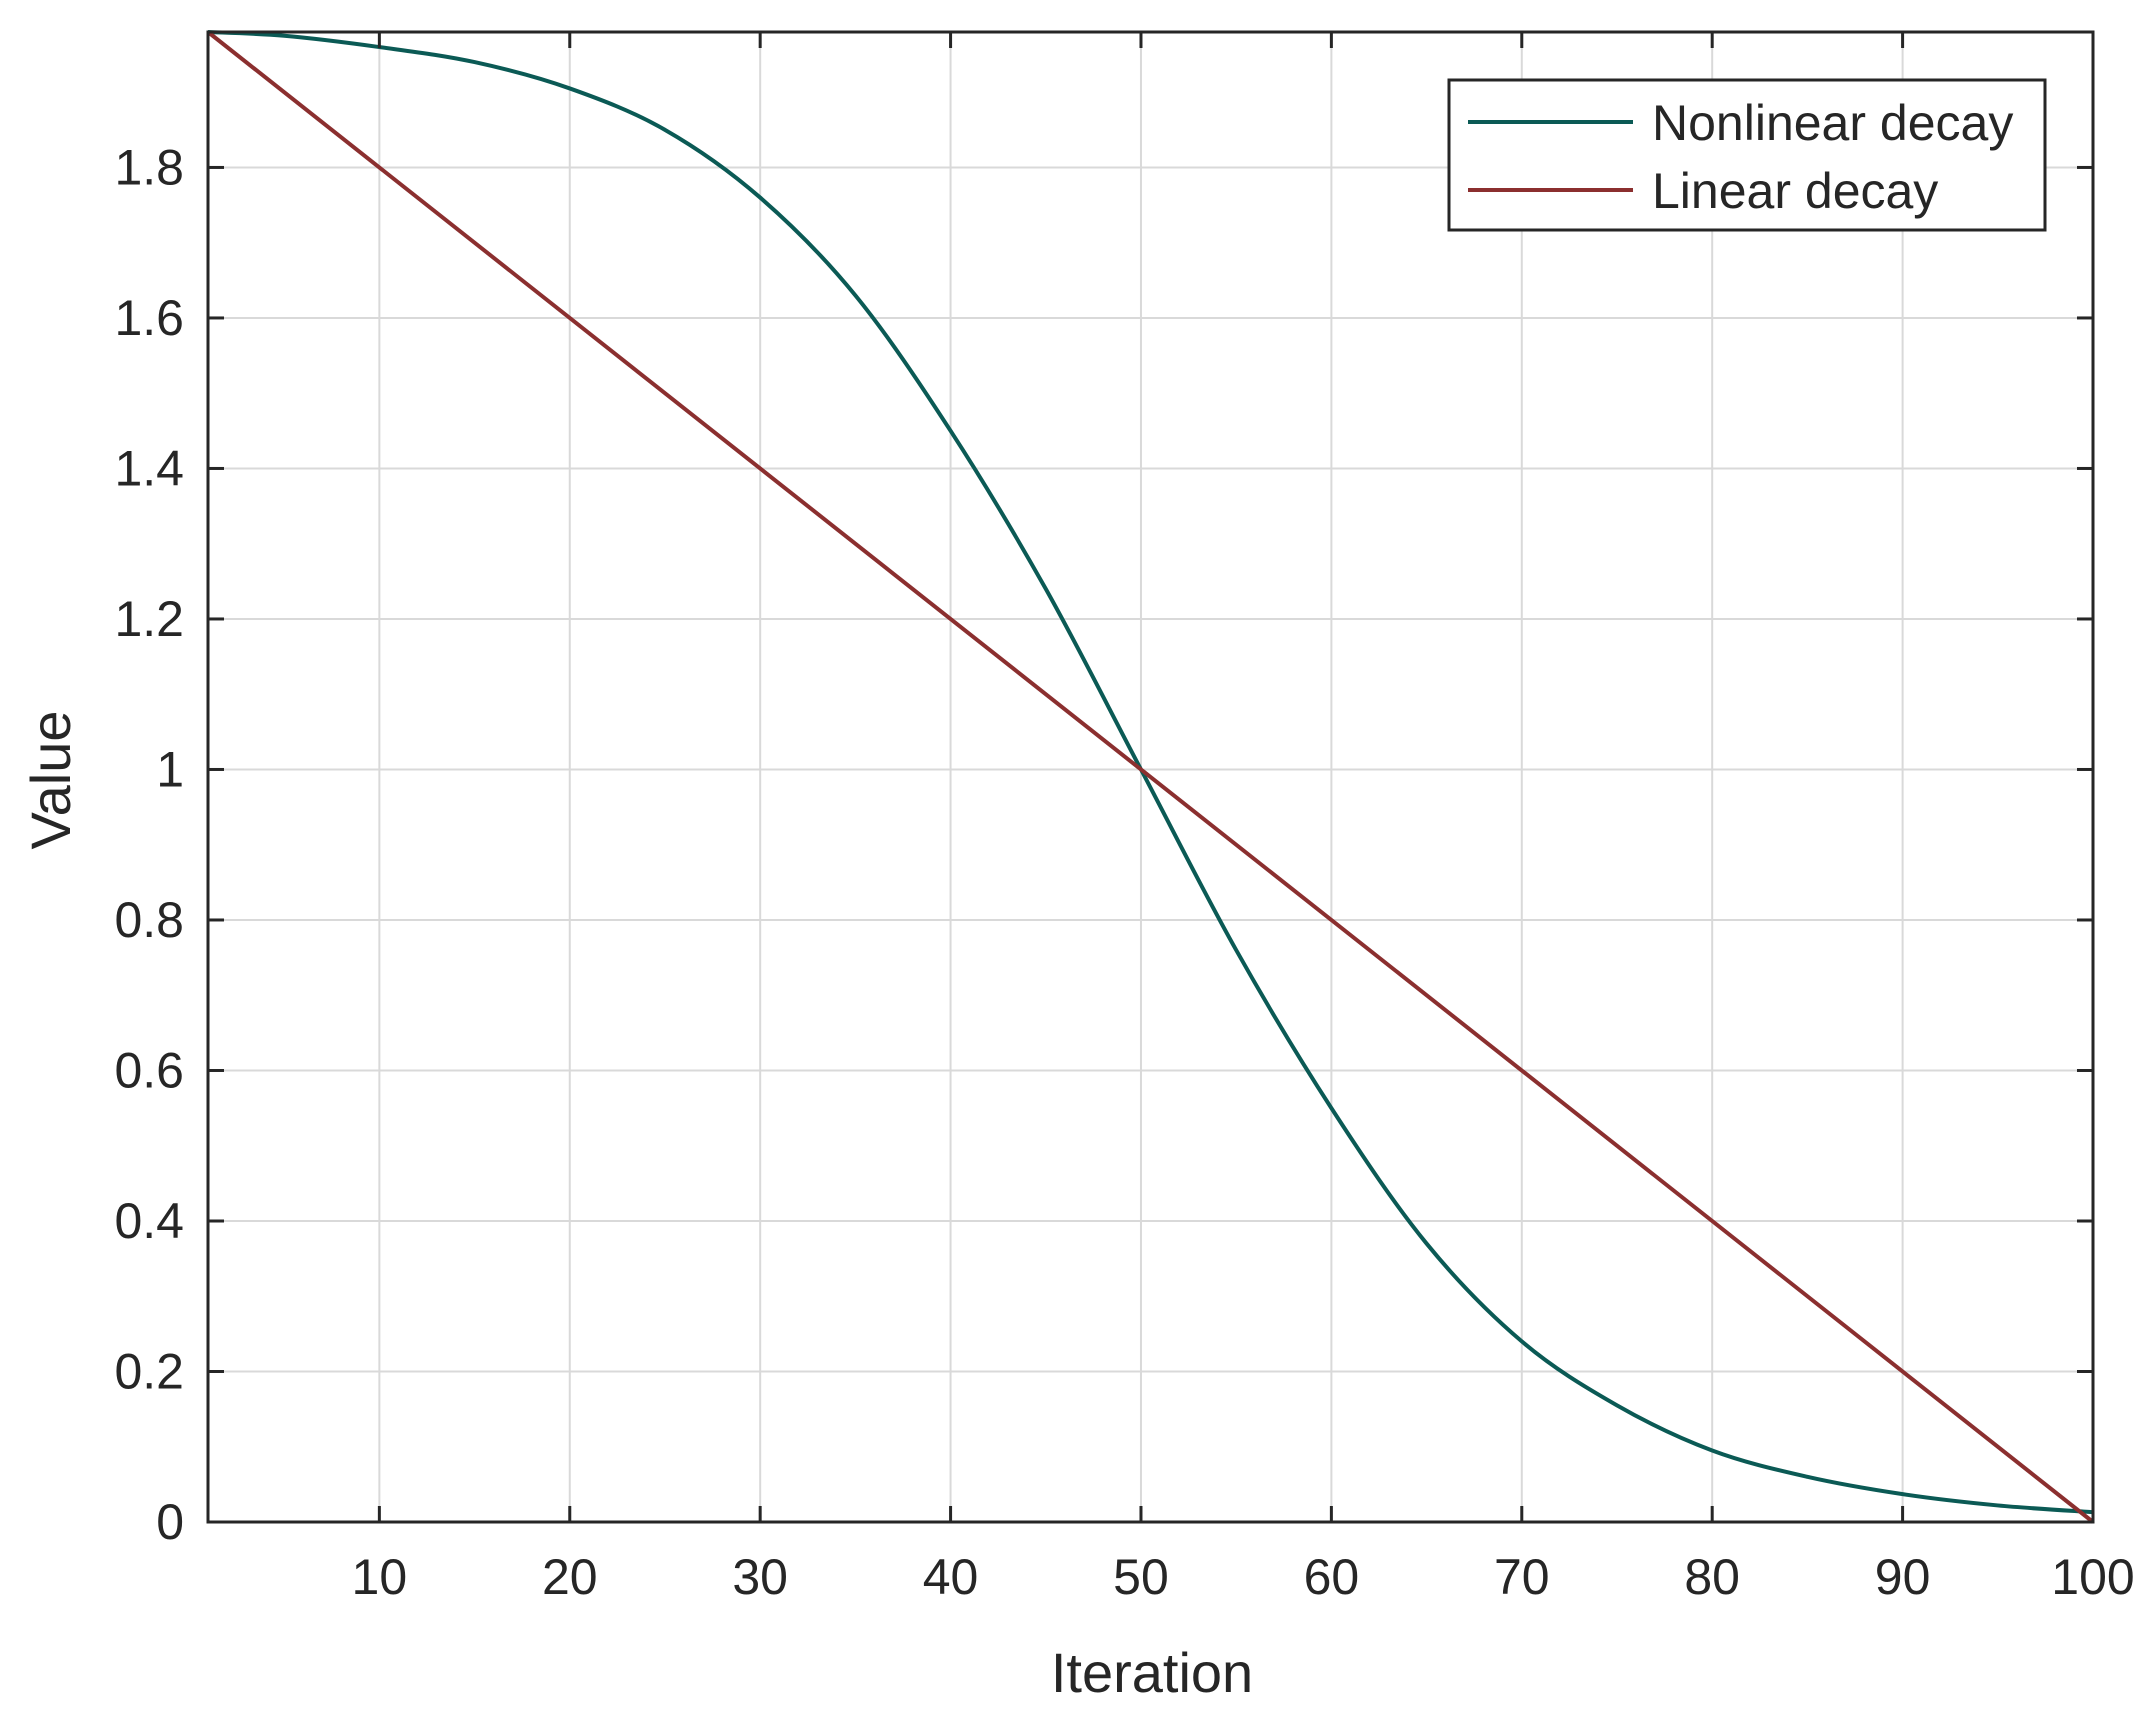 The width and height of the screenshot is (2152, 1714). Describe the element at coordinates (1712, 1577) in the screenshot. I see `x-tick-label-7: 80` at that location.